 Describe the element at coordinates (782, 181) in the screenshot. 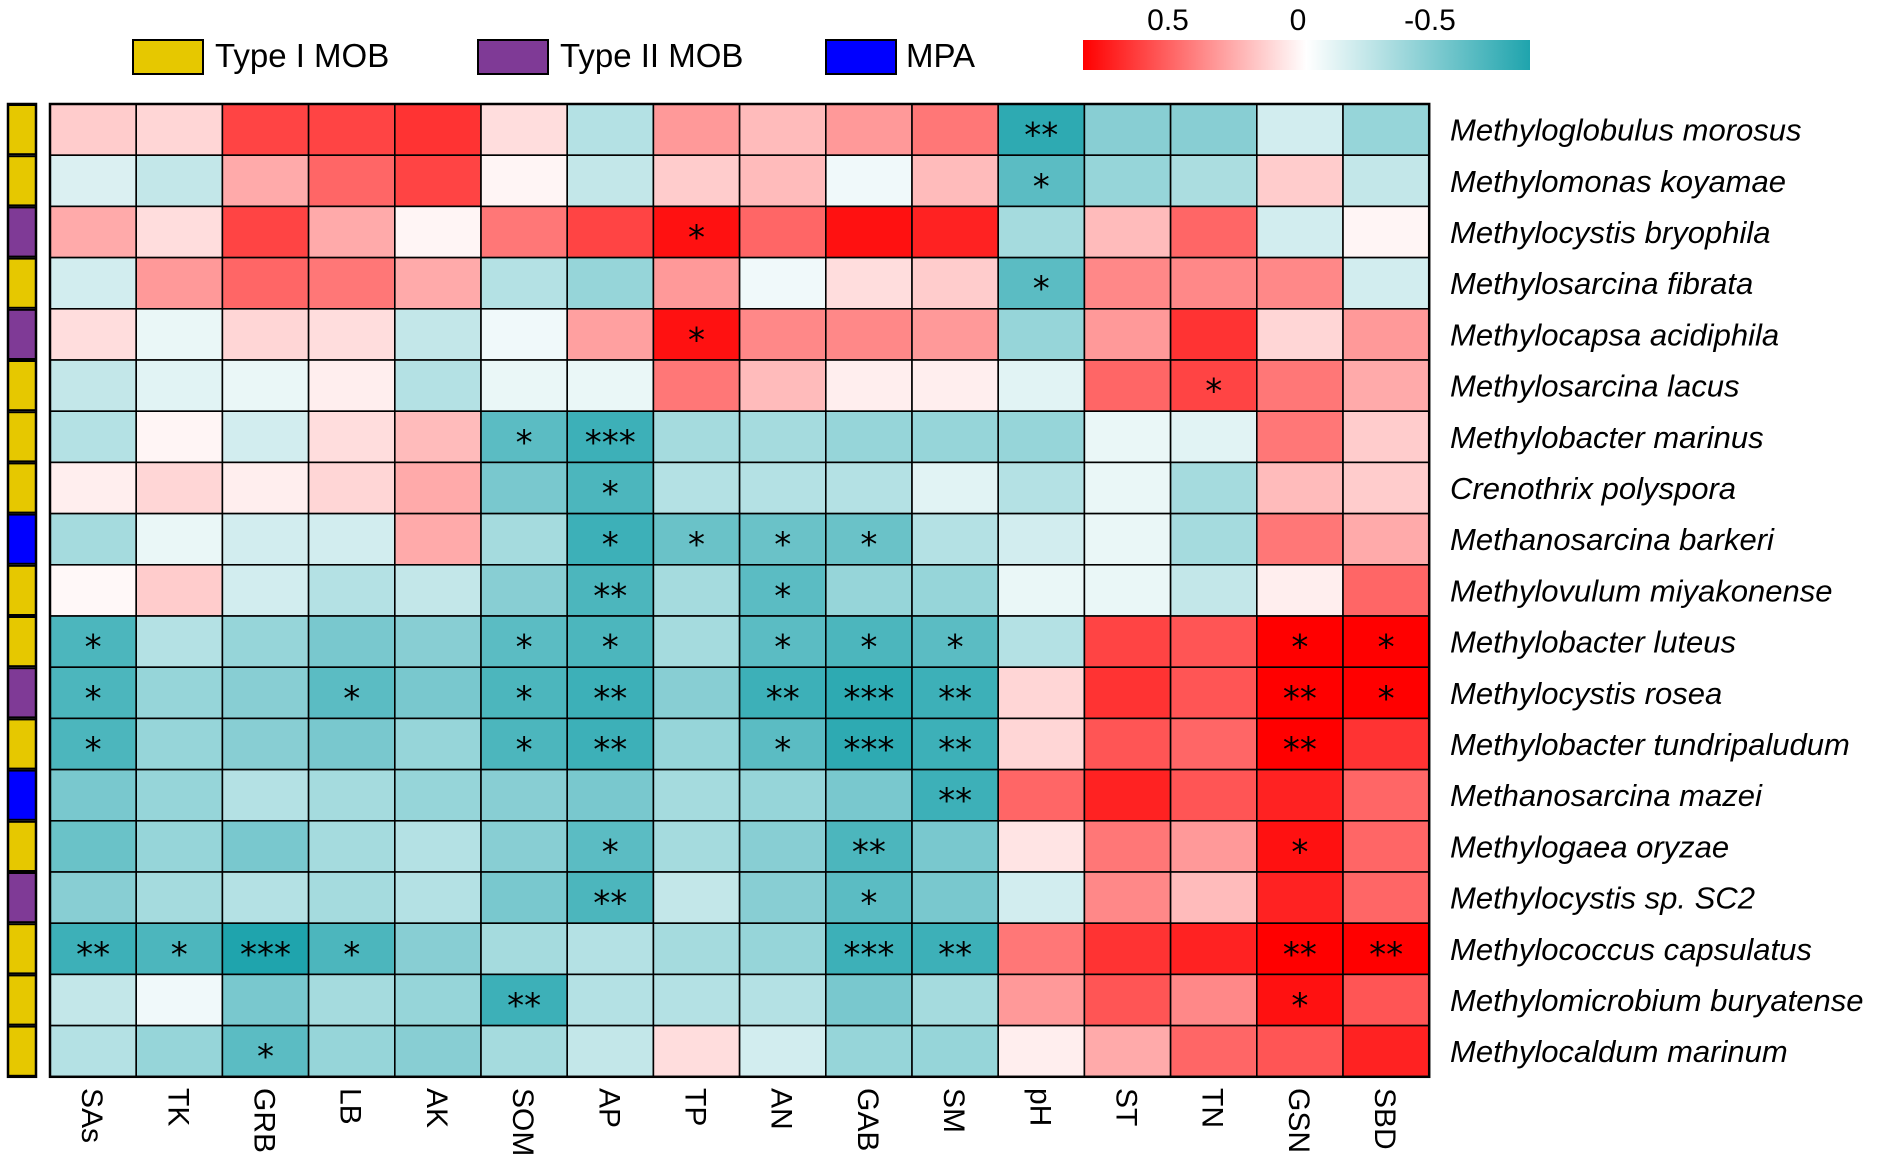

I see `cell-methylomonas-koyamae-an` at that location.